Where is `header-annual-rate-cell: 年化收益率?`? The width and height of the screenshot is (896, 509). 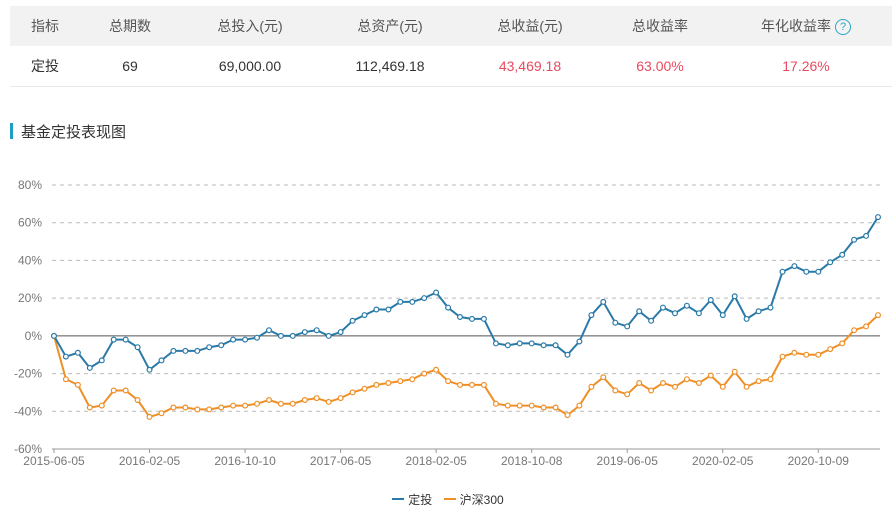 header-annual-rate-cell: 年化收益率? is located at coordinates (806, 26).